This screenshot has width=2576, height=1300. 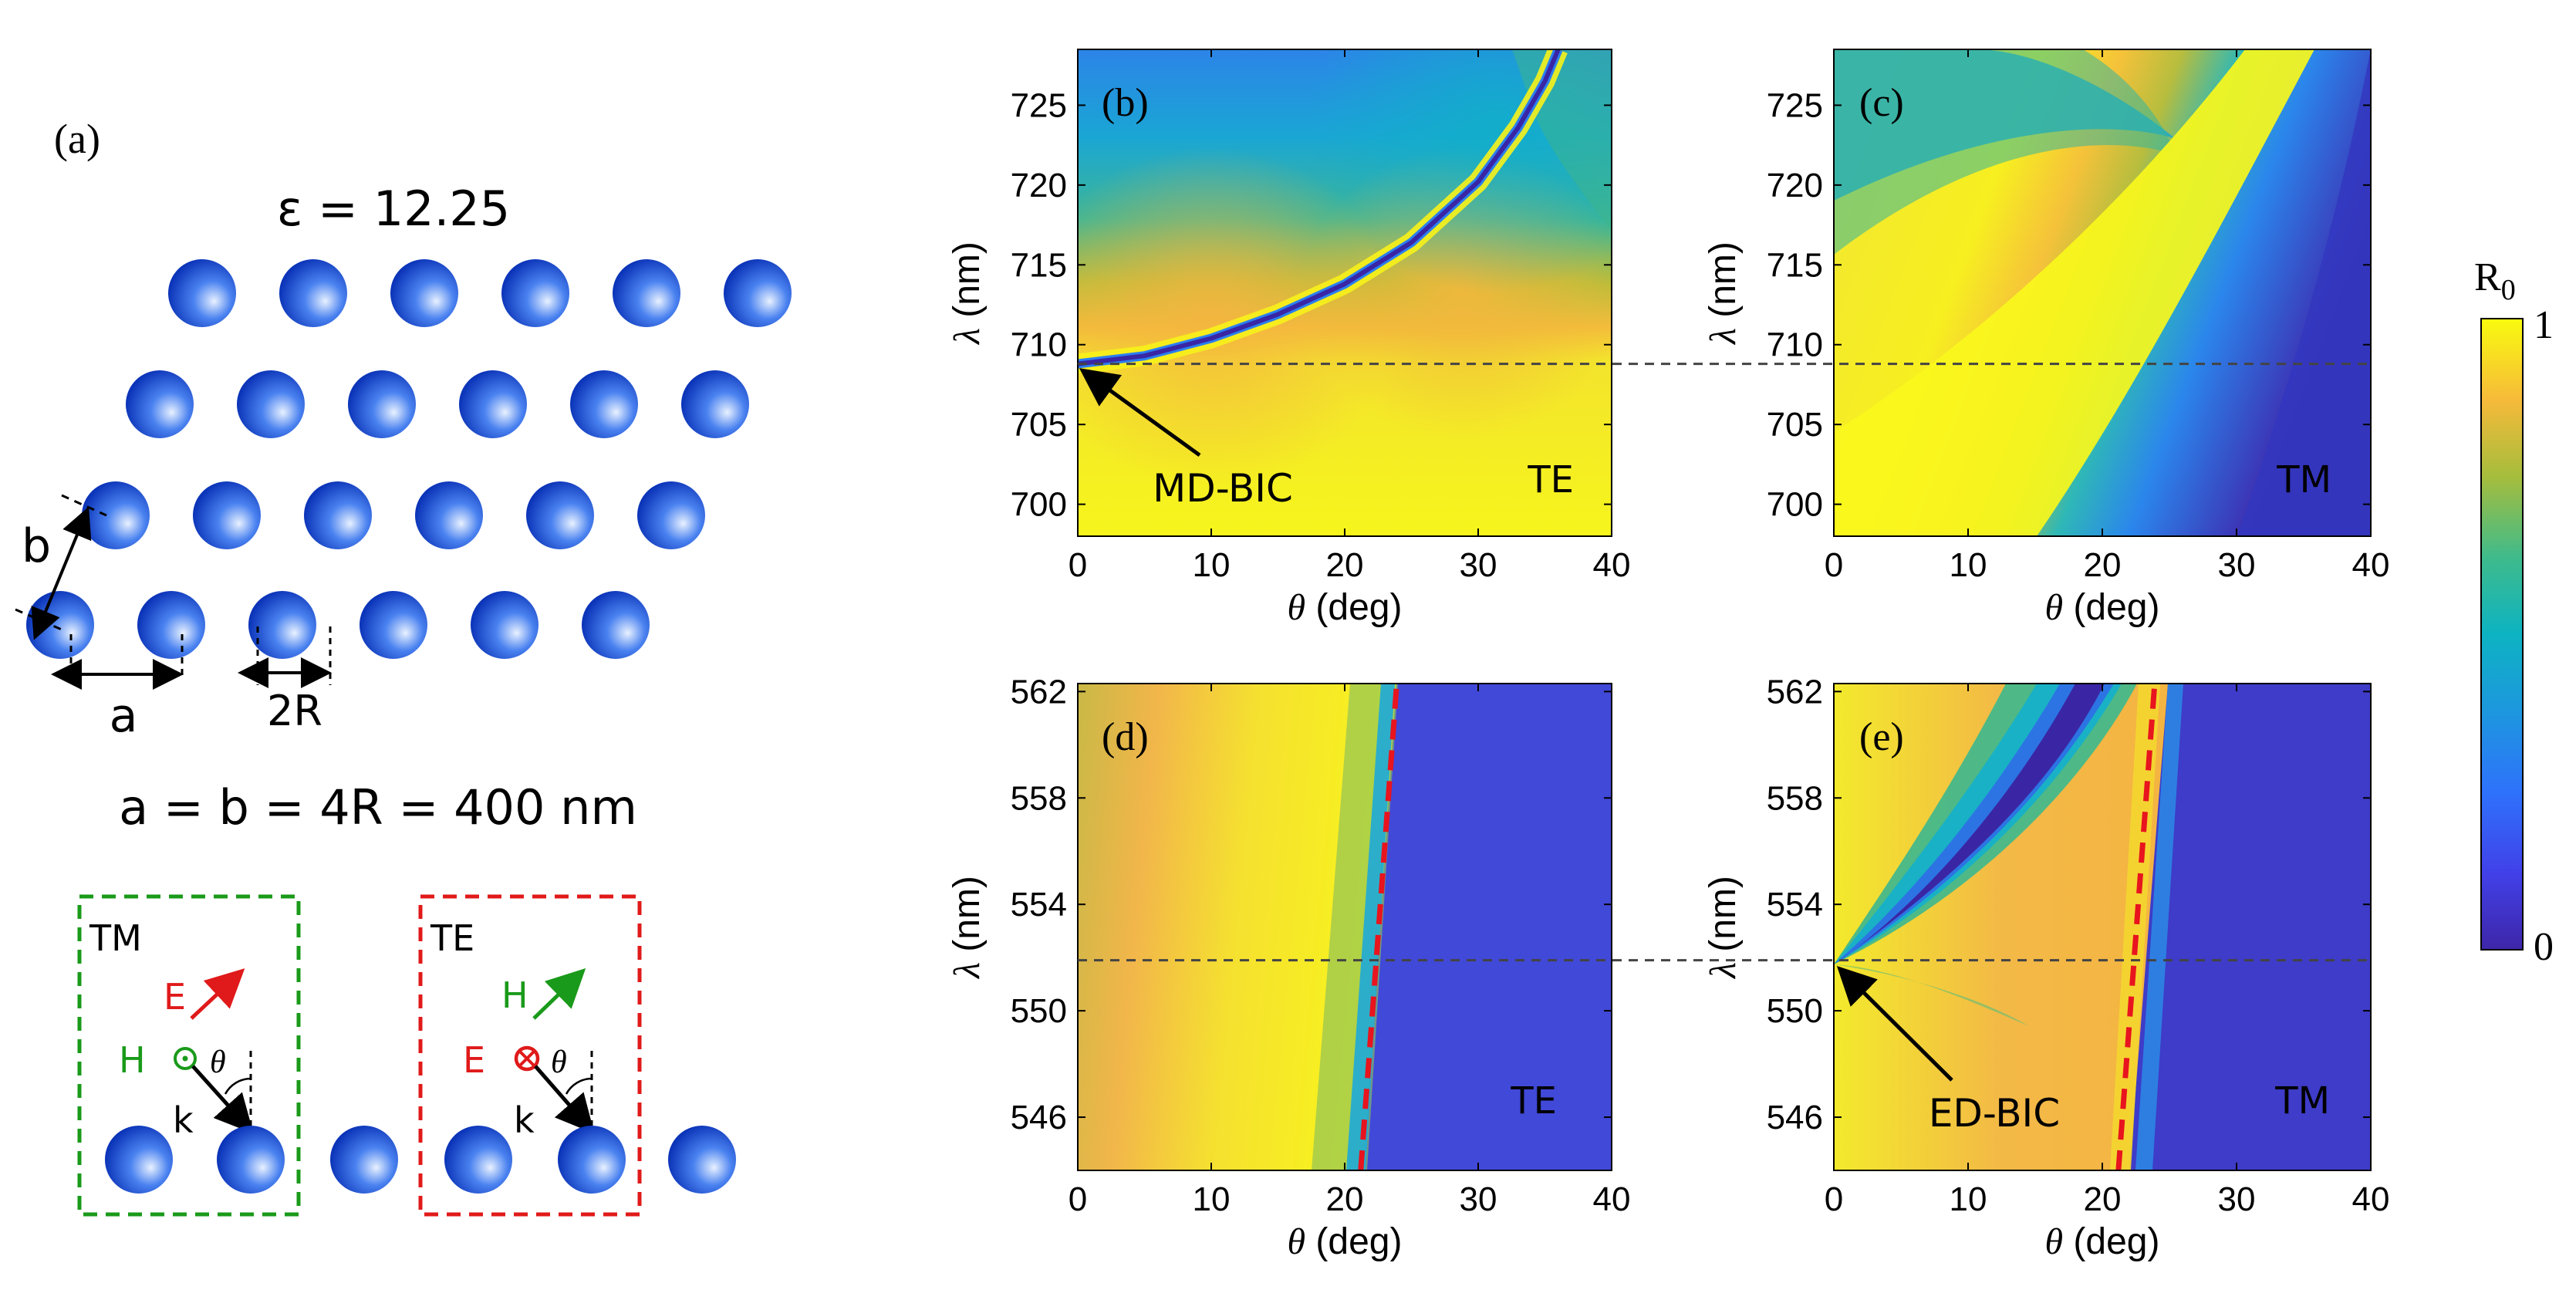 What do you see at coordinates (2137, 927) in the screenshot?
I see `brewster-line-e` at bounding box center [2137, 927].